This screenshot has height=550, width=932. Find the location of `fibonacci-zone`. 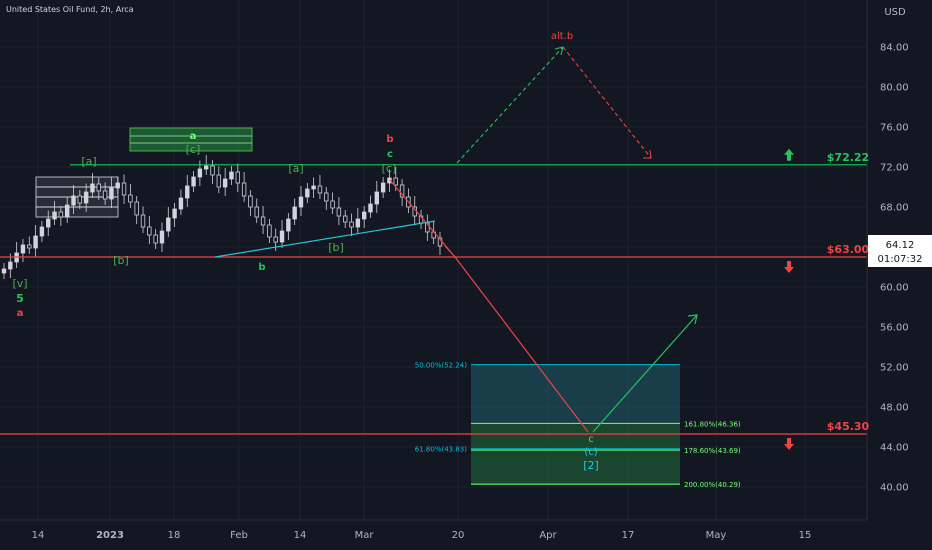

fibonacci-zone is located at coordinates (575, 425).